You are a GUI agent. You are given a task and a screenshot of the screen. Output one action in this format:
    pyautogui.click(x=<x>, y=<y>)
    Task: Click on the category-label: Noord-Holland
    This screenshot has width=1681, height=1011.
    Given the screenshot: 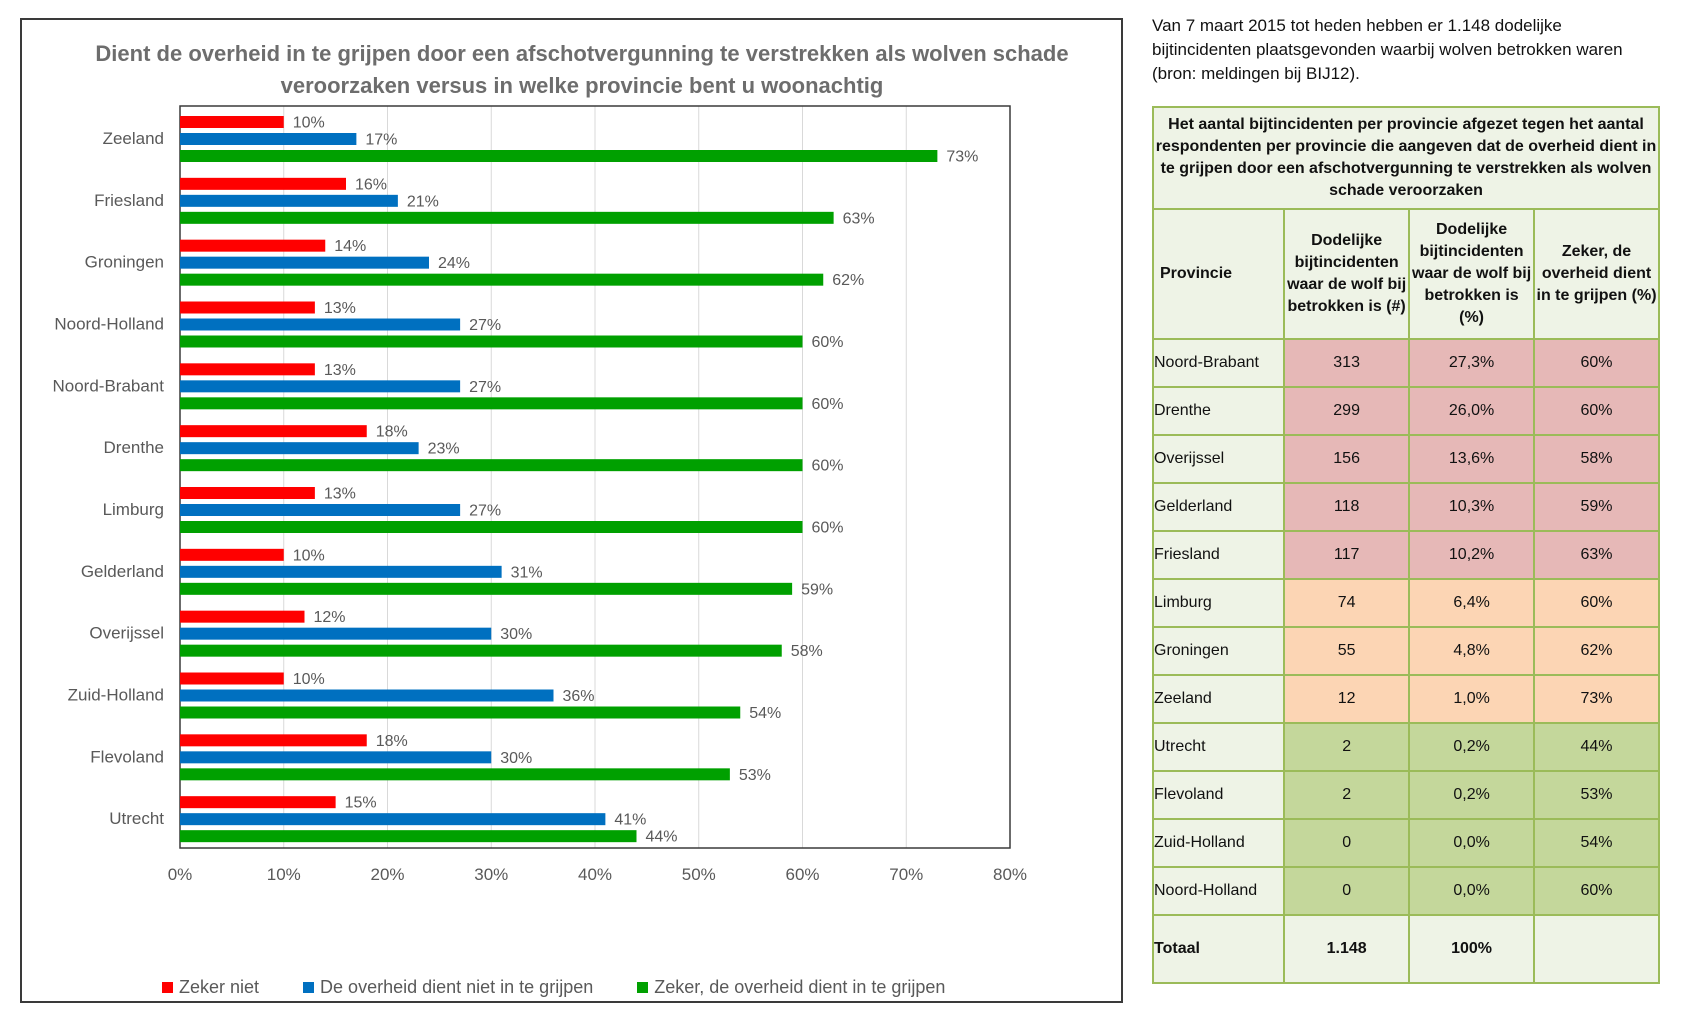 What is the action you would take?
    pyautogui.click(x=109, y=324)
    